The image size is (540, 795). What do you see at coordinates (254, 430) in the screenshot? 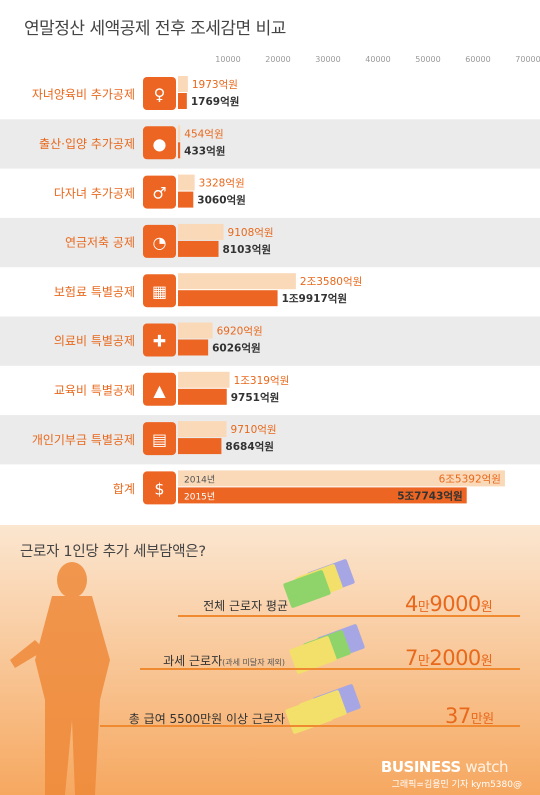
I see `data-label: 9710억원` at bounding box center [254, 430].